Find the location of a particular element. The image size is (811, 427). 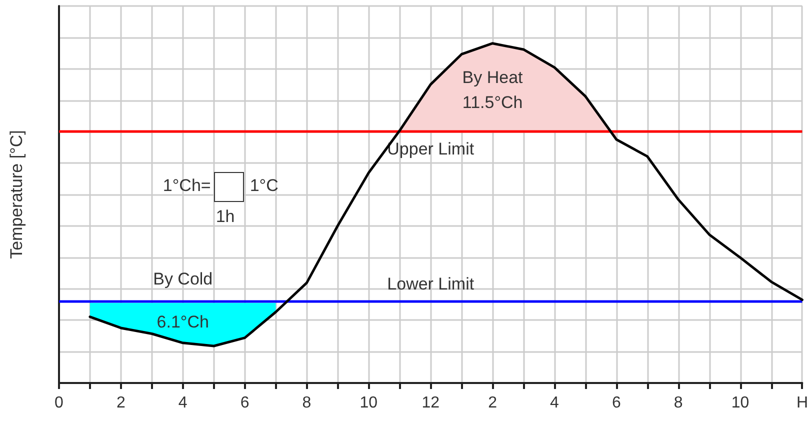

x-tick-label: 0 is located at coordinates (59, 403).